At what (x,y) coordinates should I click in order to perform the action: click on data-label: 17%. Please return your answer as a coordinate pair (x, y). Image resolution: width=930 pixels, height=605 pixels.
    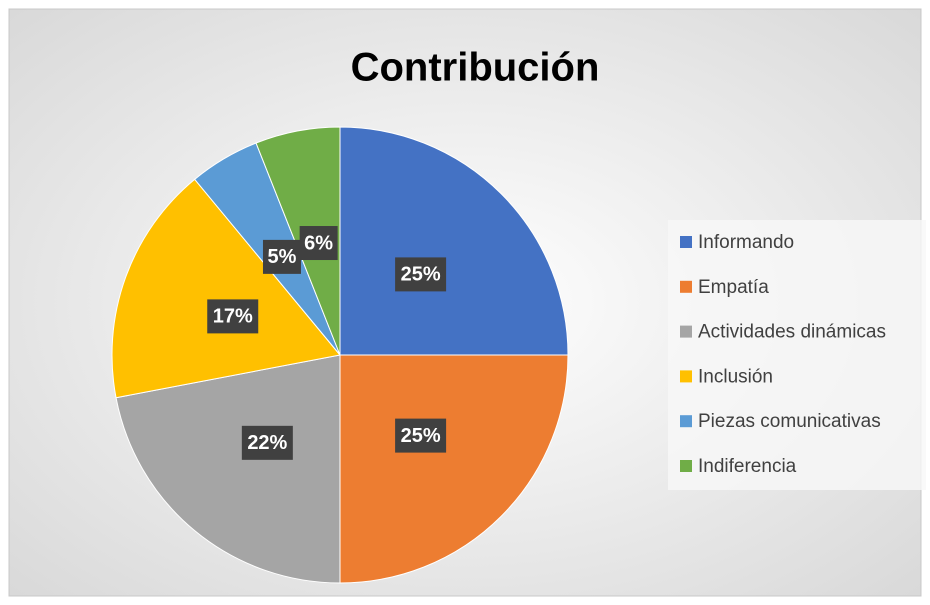
    Looking at the image, I should click on (233, 317).